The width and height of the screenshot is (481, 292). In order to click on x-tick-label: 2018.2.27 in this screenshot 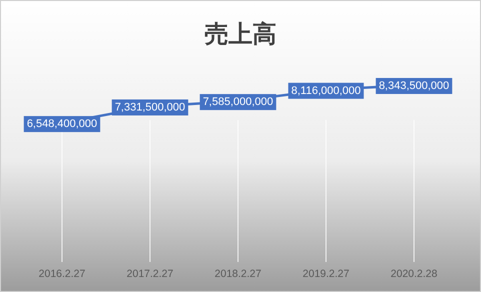, I will do `click(238, 274)`.